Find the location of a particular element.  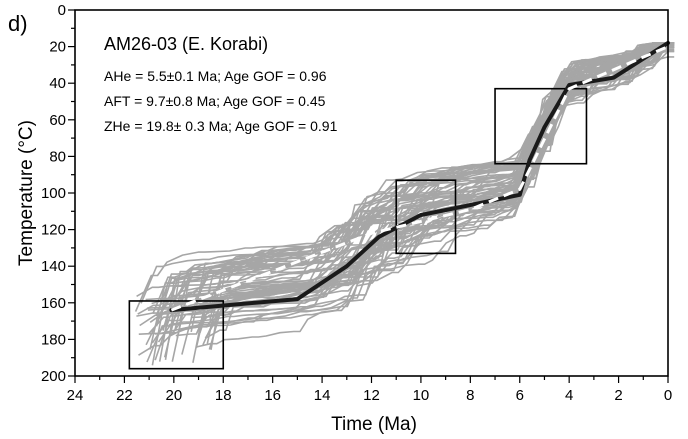

y-tick-label: 60 is located at coordinates (57, 120).